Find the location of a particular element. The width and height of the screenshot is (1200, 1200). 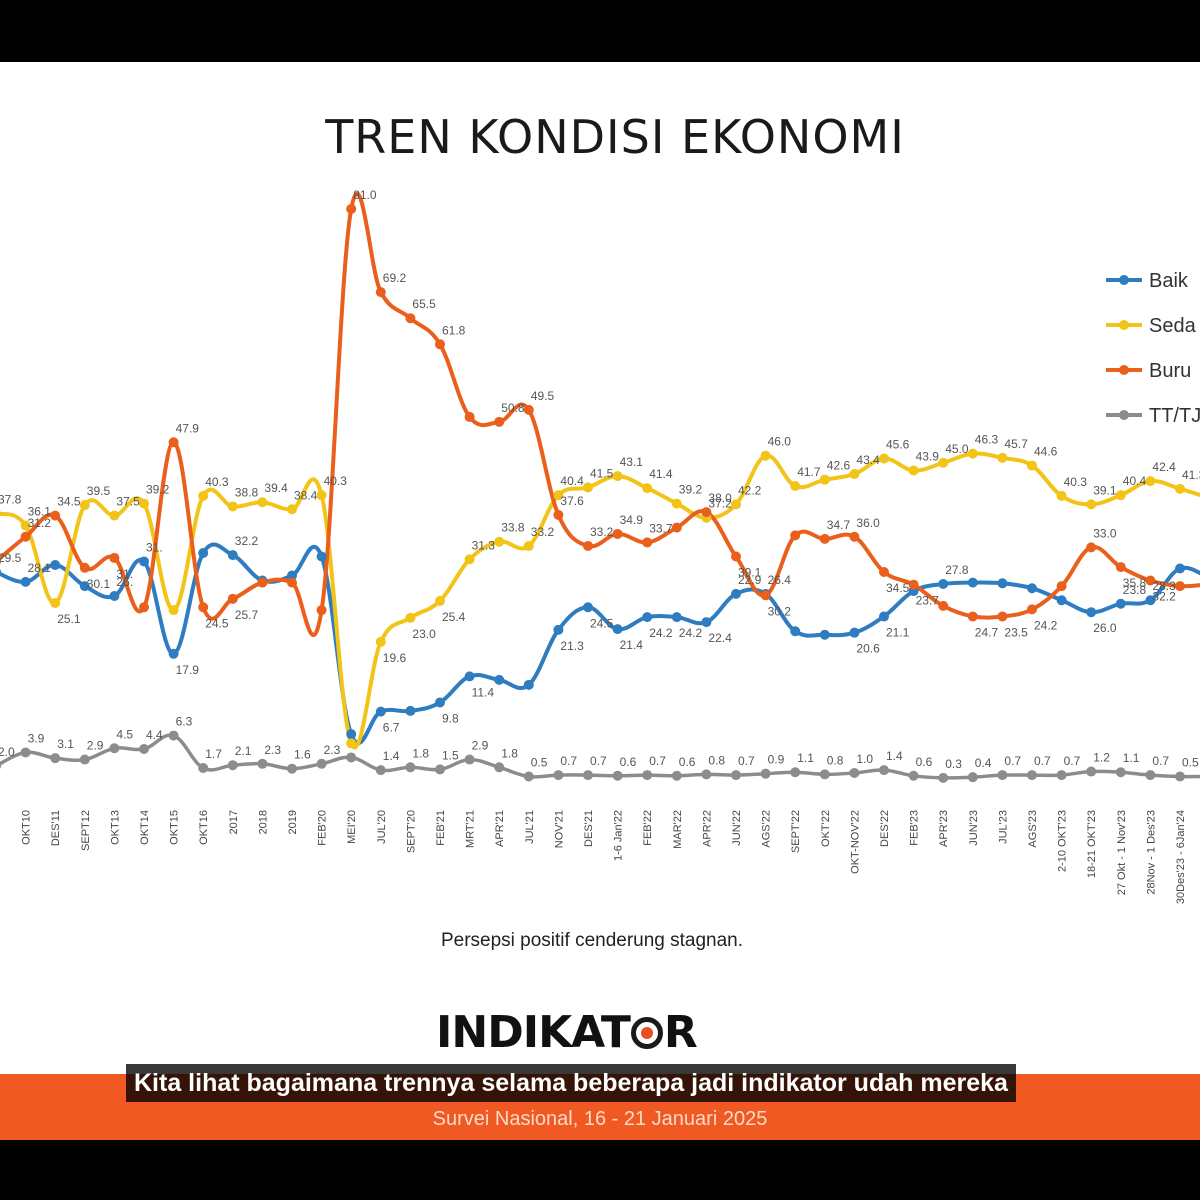

data-label-tt-tj-40: 0.5 is located at coordinates (1190, 762).